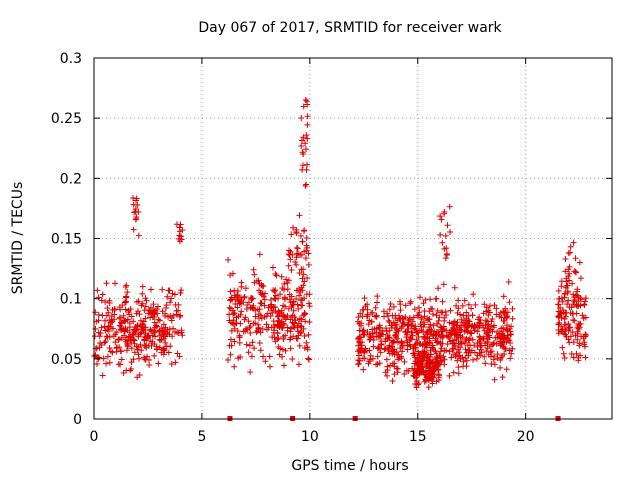  I want to click on x-axis-label: GPS time / hours, so click(349, 466).